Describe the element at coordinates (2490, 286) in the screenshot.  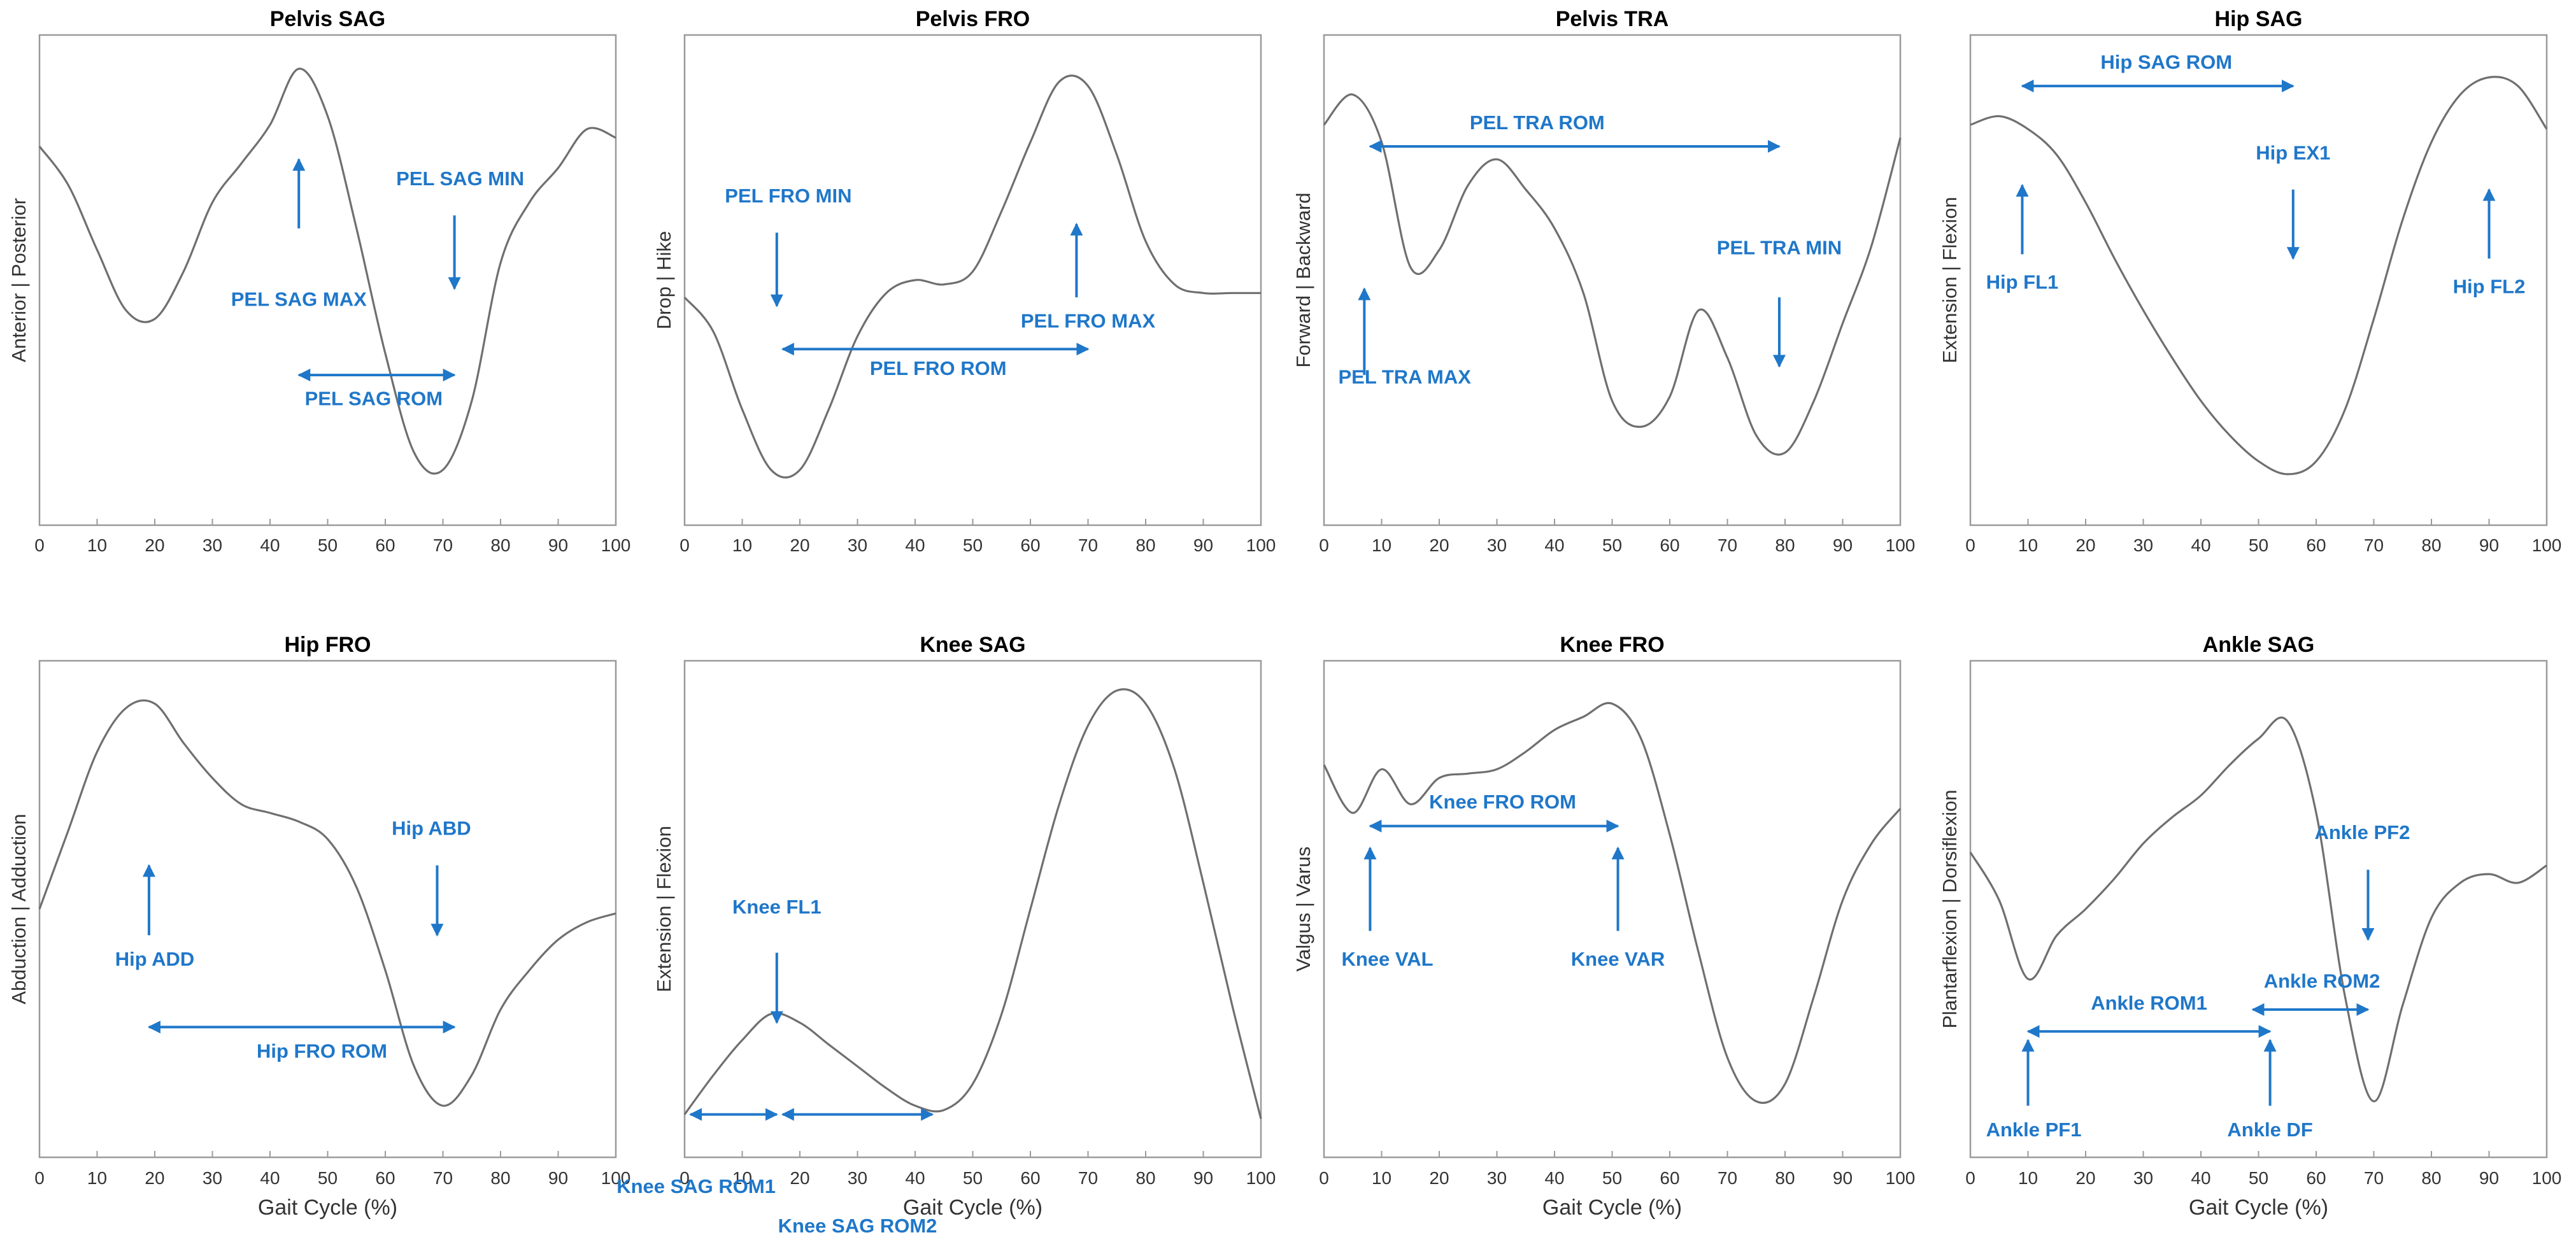
I see `annotation-label-hip-fl2: Hip FL2` at that location.